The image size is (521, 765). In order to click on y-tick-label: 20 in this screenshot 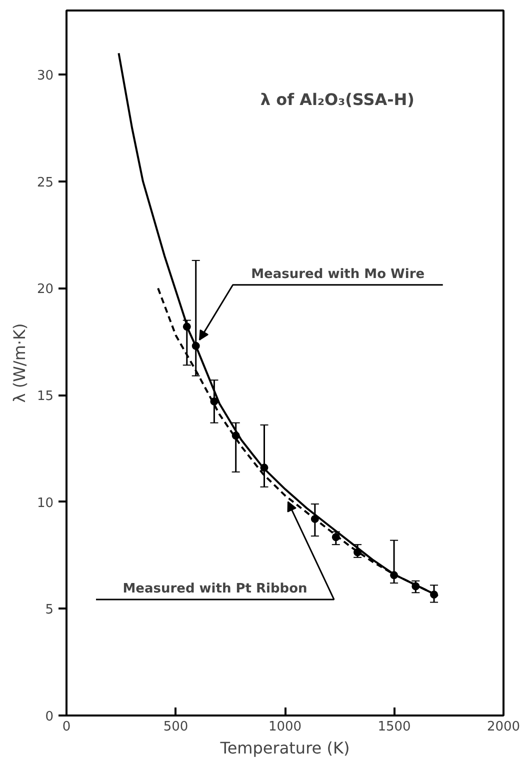, I will do `click(45, 290)`.